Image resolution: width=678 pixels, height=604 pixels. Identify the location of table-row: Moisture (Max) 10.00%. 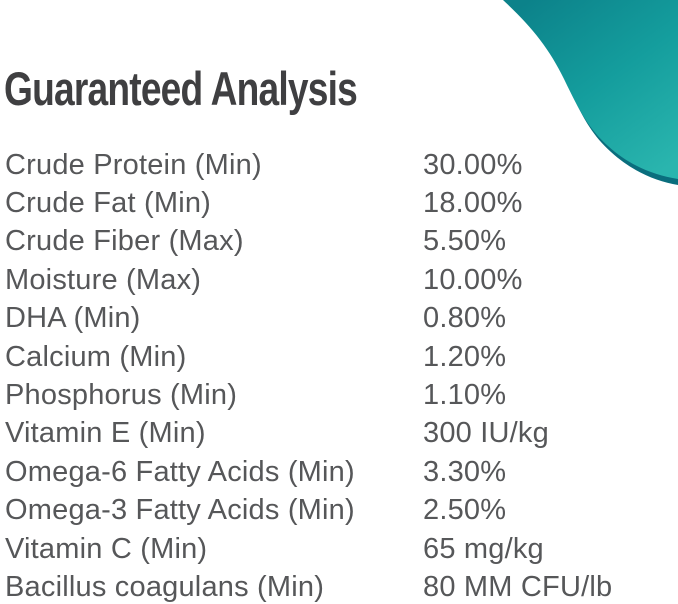
(341, 280).